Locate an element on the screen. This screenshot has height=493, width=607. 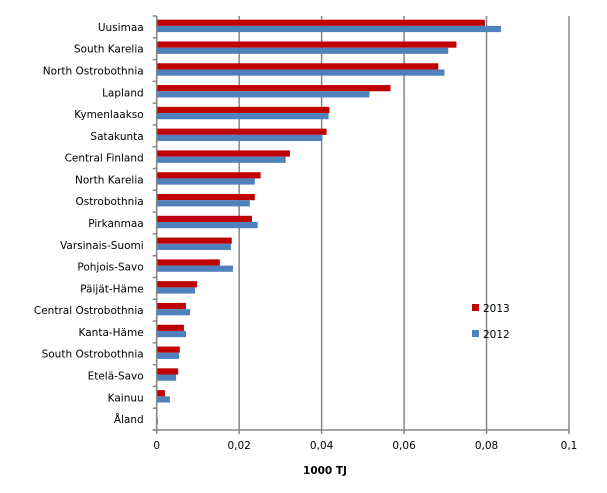
bar-2013-Pohjois-Savo is located at coordinates (188, 262).